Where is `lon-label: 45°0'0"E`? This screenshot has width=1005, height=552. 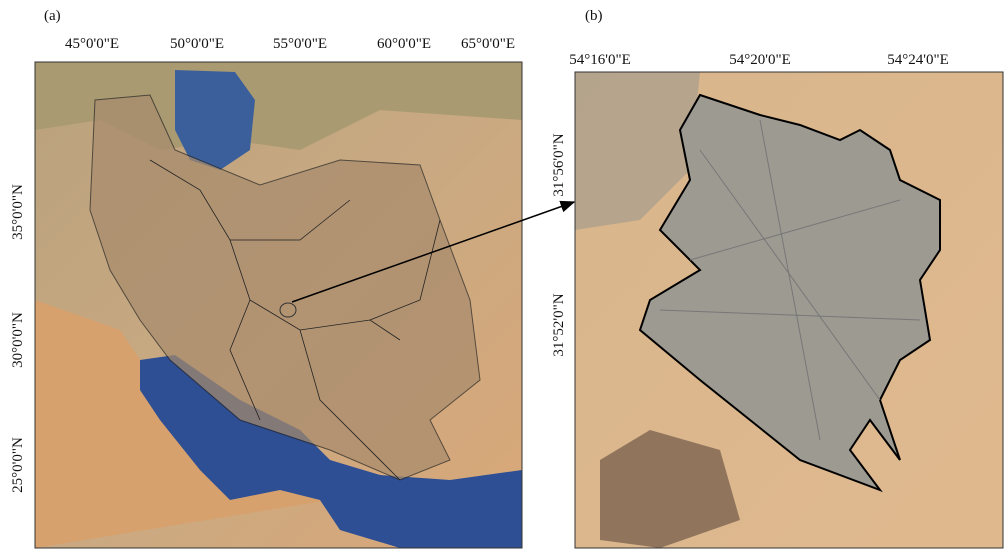 lon-label: 45°0'0"E is located at coordinates (92, 44).